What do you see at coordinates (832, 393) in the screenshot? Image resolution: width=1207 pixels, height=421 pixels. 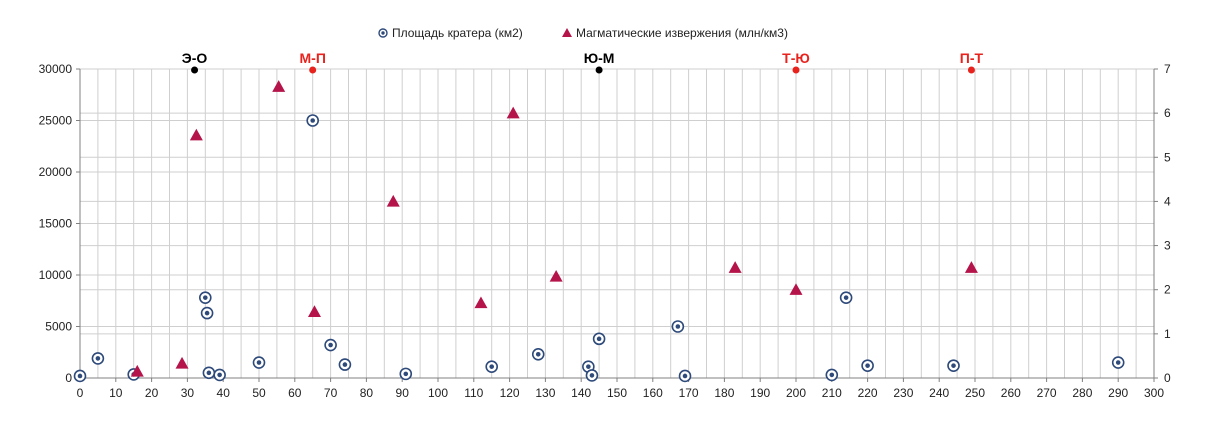 I see `x-tick-label: 210` at bounding box center [832, 393].